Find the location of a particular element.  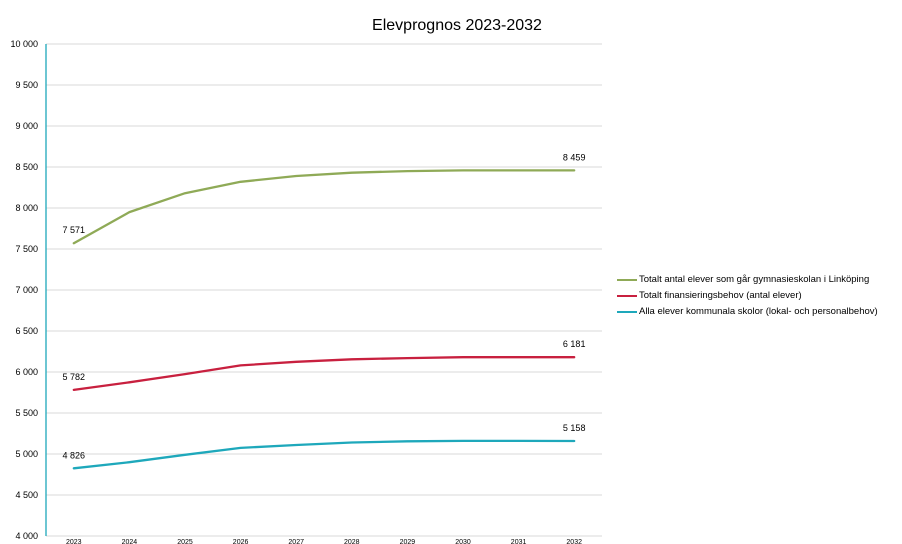

y-tick-label: 6 000 is located at coordinates (26, 372).